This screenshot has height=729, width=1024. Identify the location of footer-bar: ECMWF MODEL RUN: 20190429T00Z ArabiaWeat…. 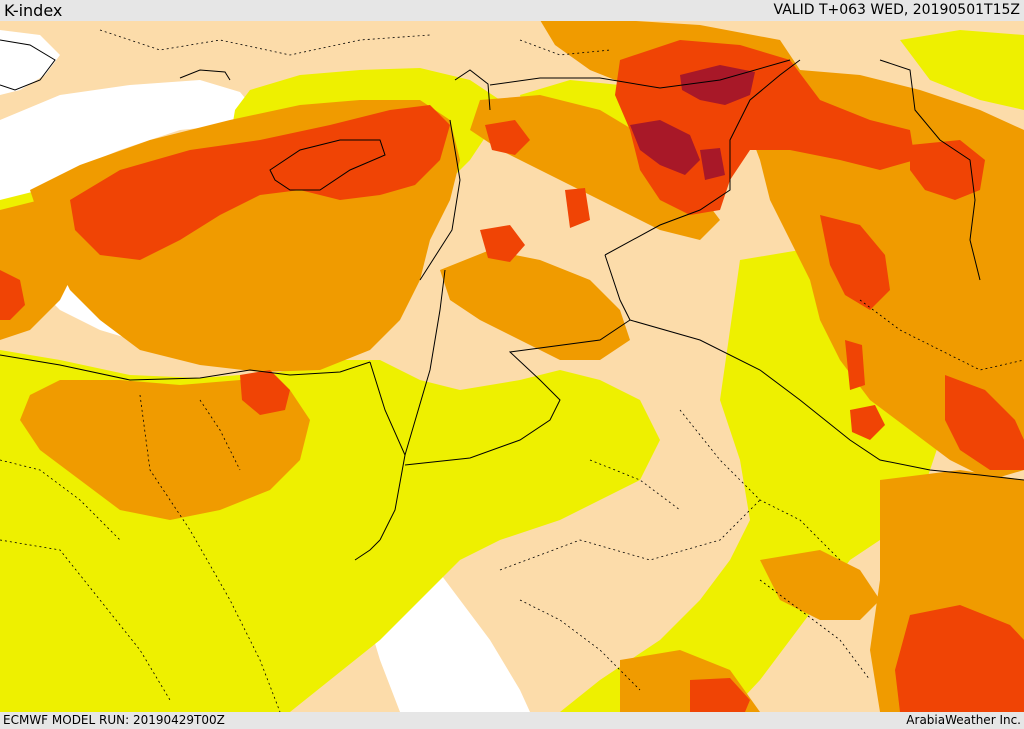
(512, 720).